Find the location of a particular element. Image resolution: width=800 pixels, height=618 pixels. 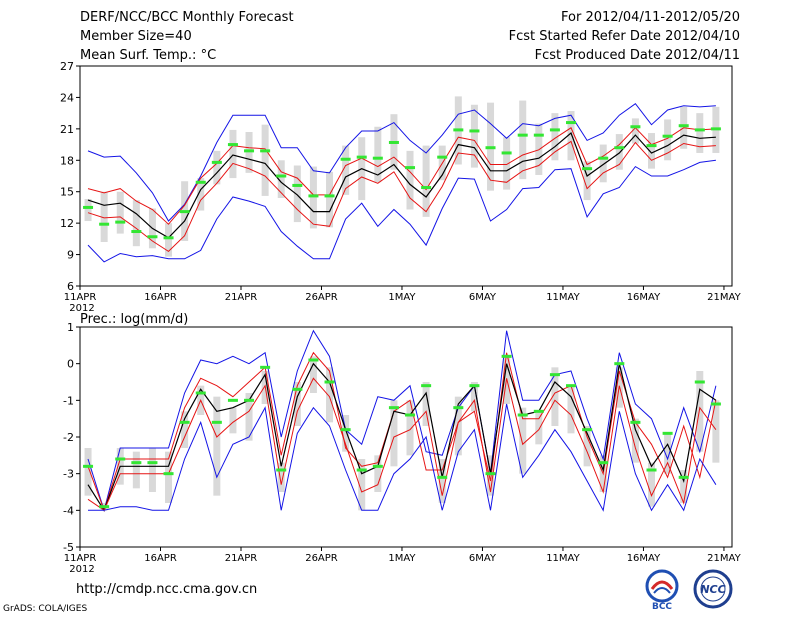

panel2-ensemble-min-line is located at coordinates (402, 457).